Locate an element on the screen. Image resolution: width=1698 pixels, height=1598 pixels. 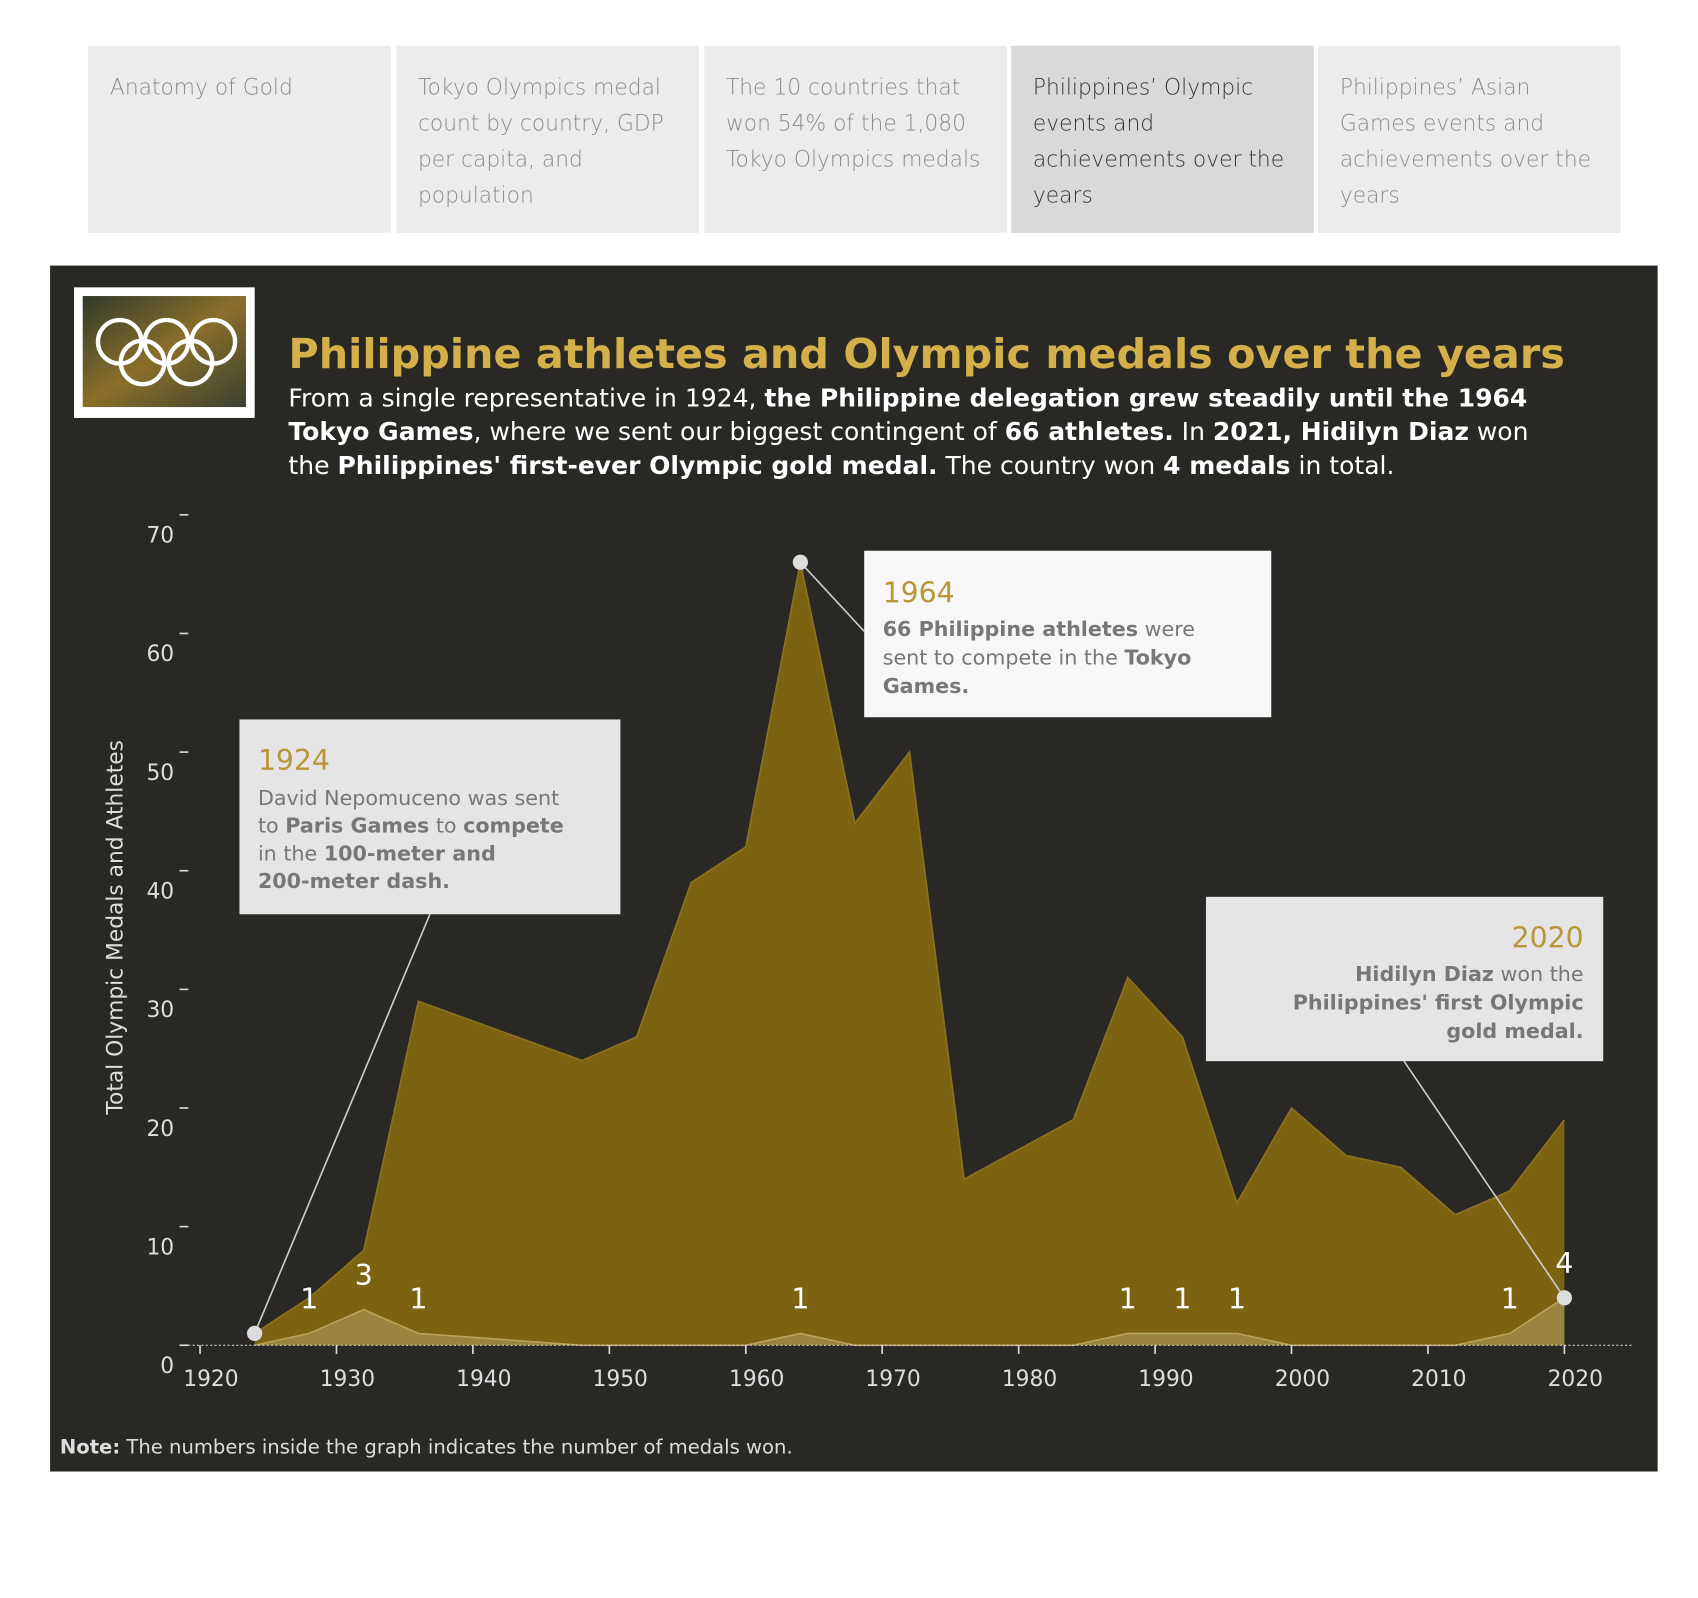
text-run: David Nepomuceno was sent is located at coordinates (408, 798).